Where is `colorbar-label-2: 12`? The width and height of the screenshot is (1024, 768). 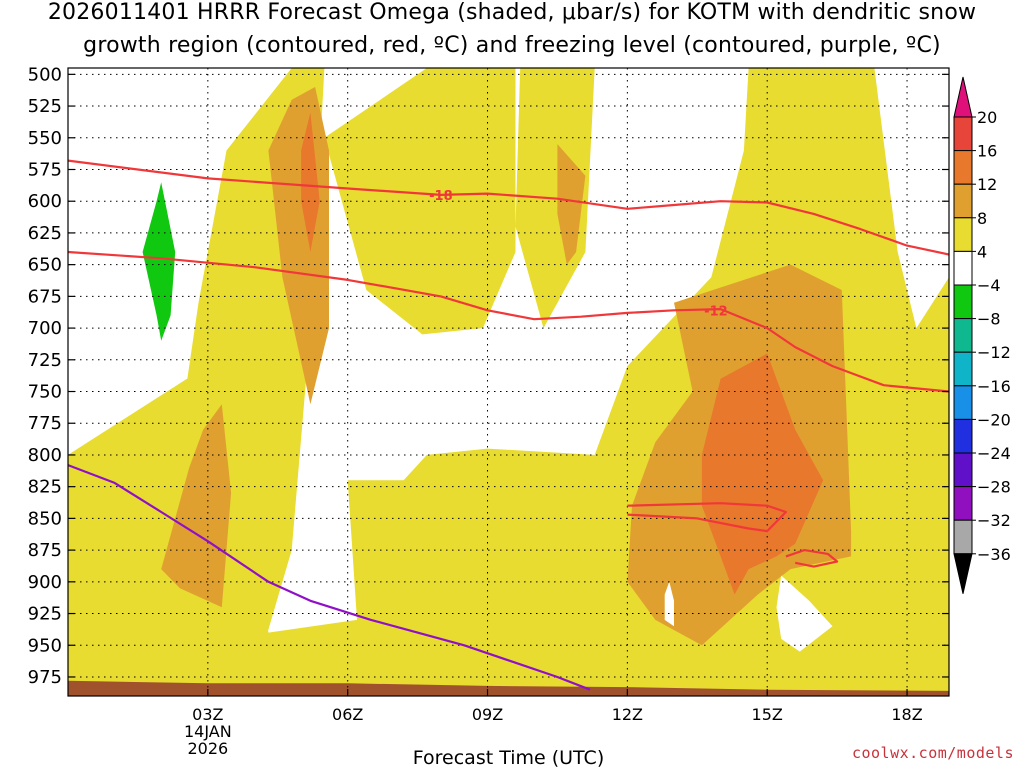
colorbar-label-2: 12 is located at coordinates (987, 184).